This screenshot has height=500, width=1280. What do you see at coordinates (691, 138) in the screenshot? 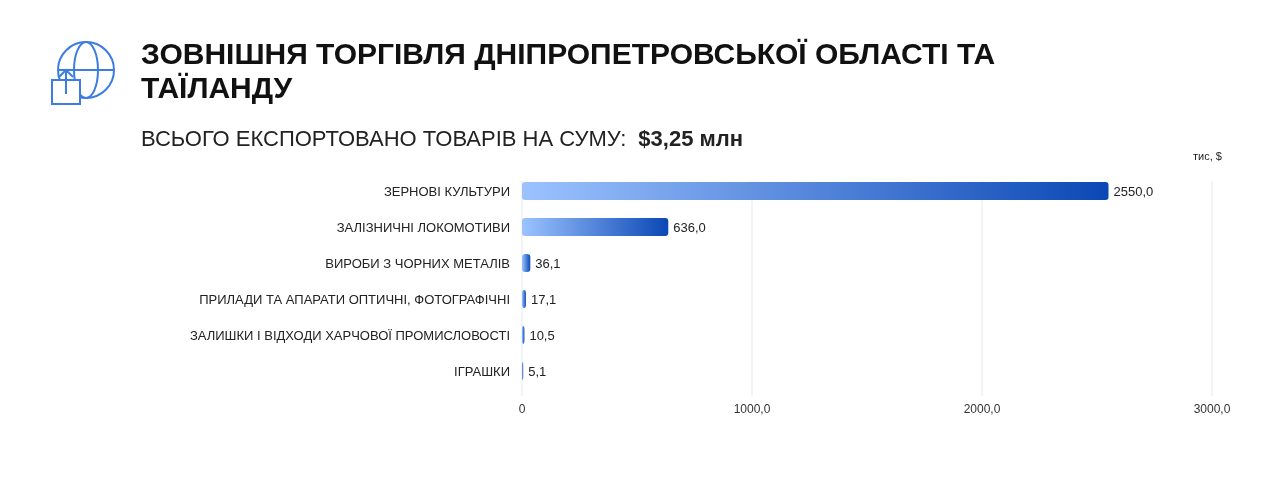
I see `text: $3,25 млн` at bounding box center [691, 138].